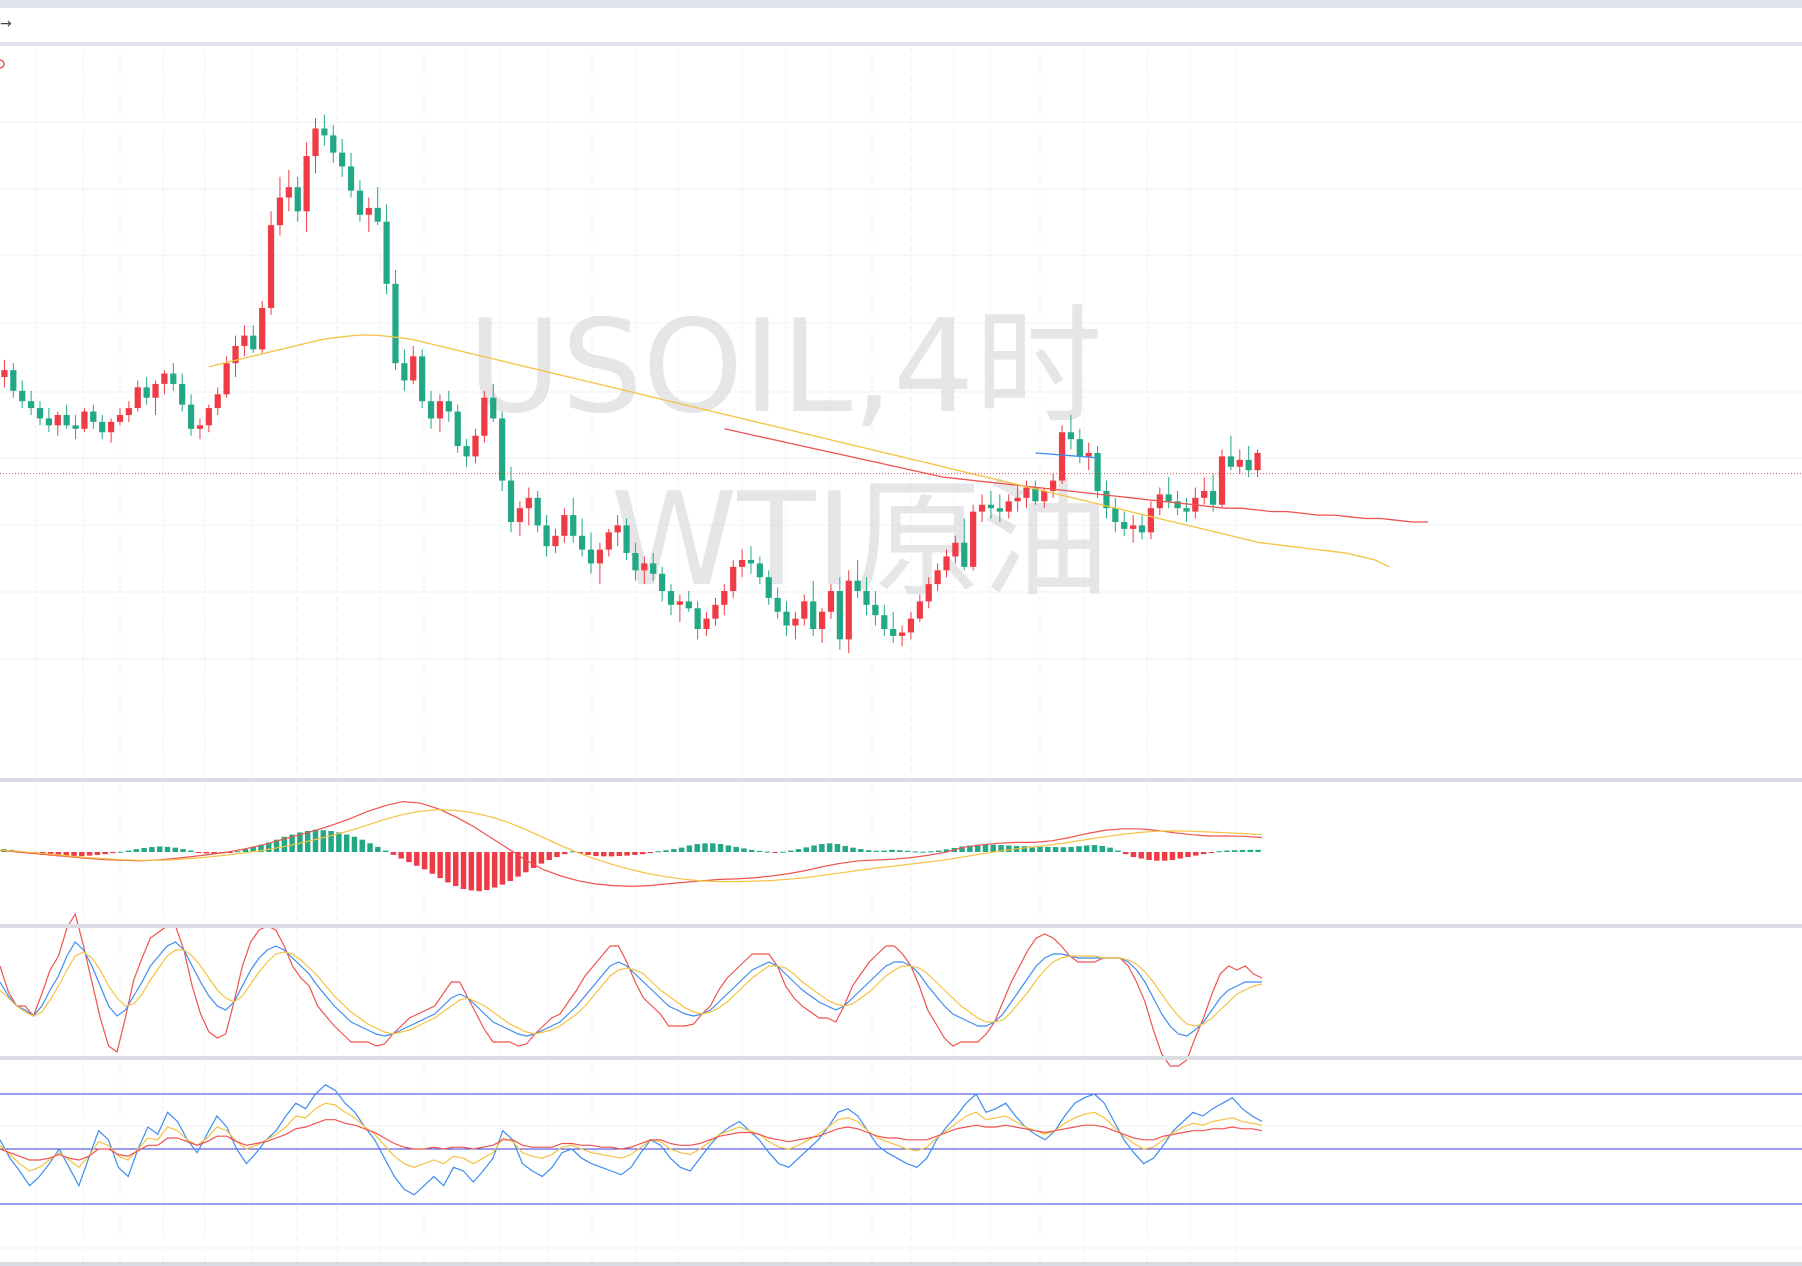 This screenshot has height=1266, width=1802. I want to click on macd-pane, so click(631, 846).